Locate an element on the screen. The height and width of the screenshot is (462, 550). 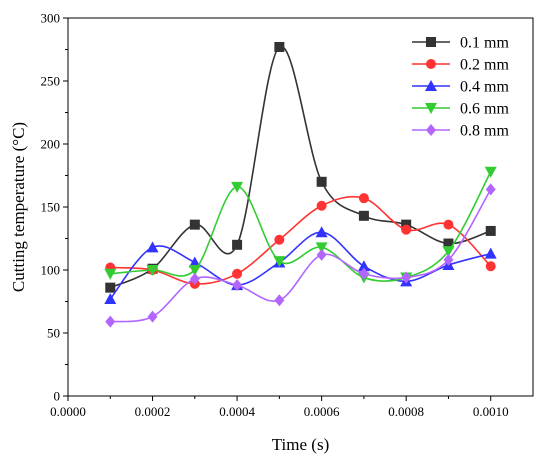
legend-label: 0.1 mm is located at coordinates (484, 43).